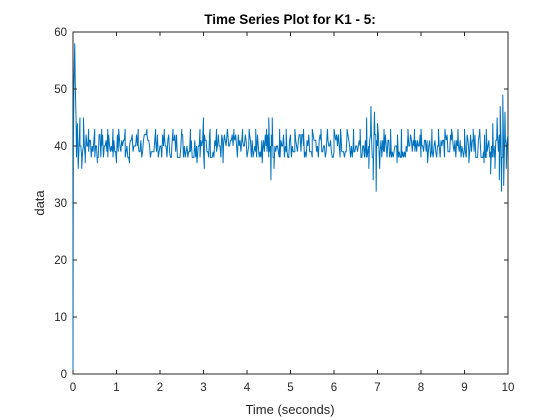  Describe the element at coordinates (508, 388) in the screenshot. I see `x-tick-label: 10` at that location.